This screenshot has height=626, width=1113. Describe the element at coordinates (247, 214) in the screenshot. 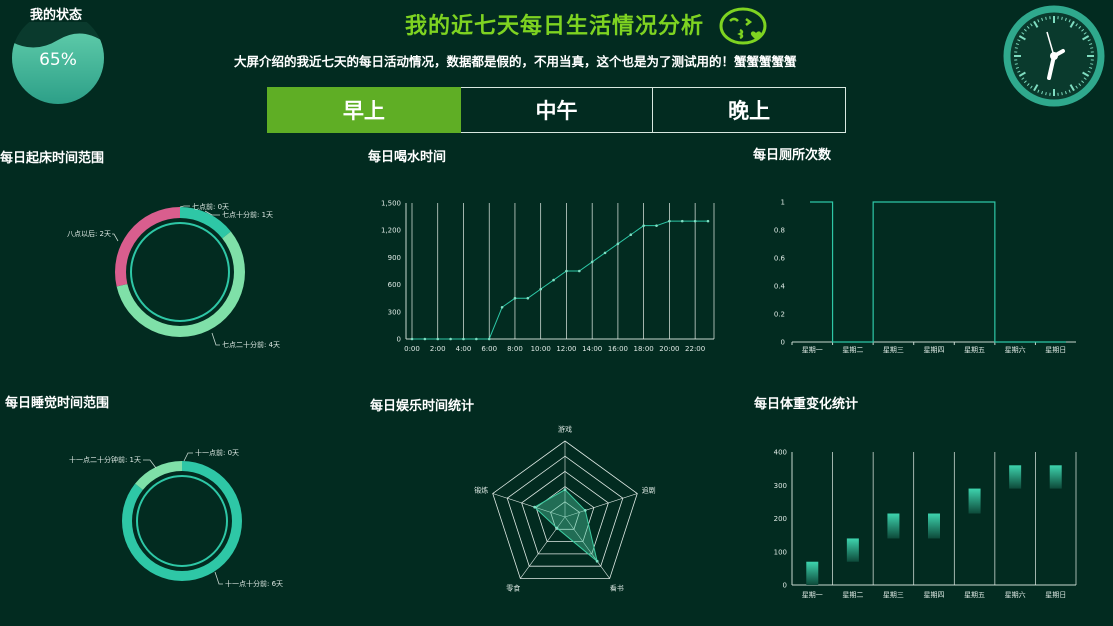

I see `wake-donut-label: 七点十分前: 1天` at that location.